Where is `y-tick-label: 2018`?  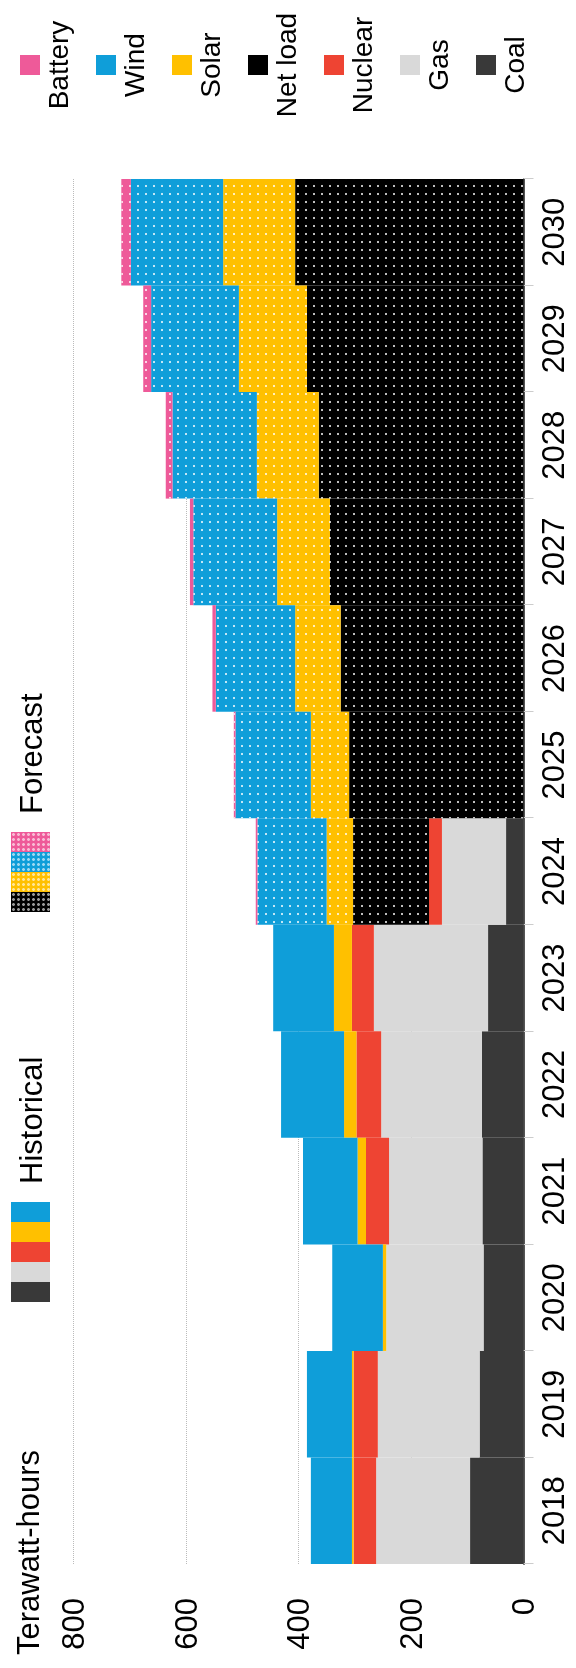 y-tick-label: 2018 is located at coordinates (553, 1511).